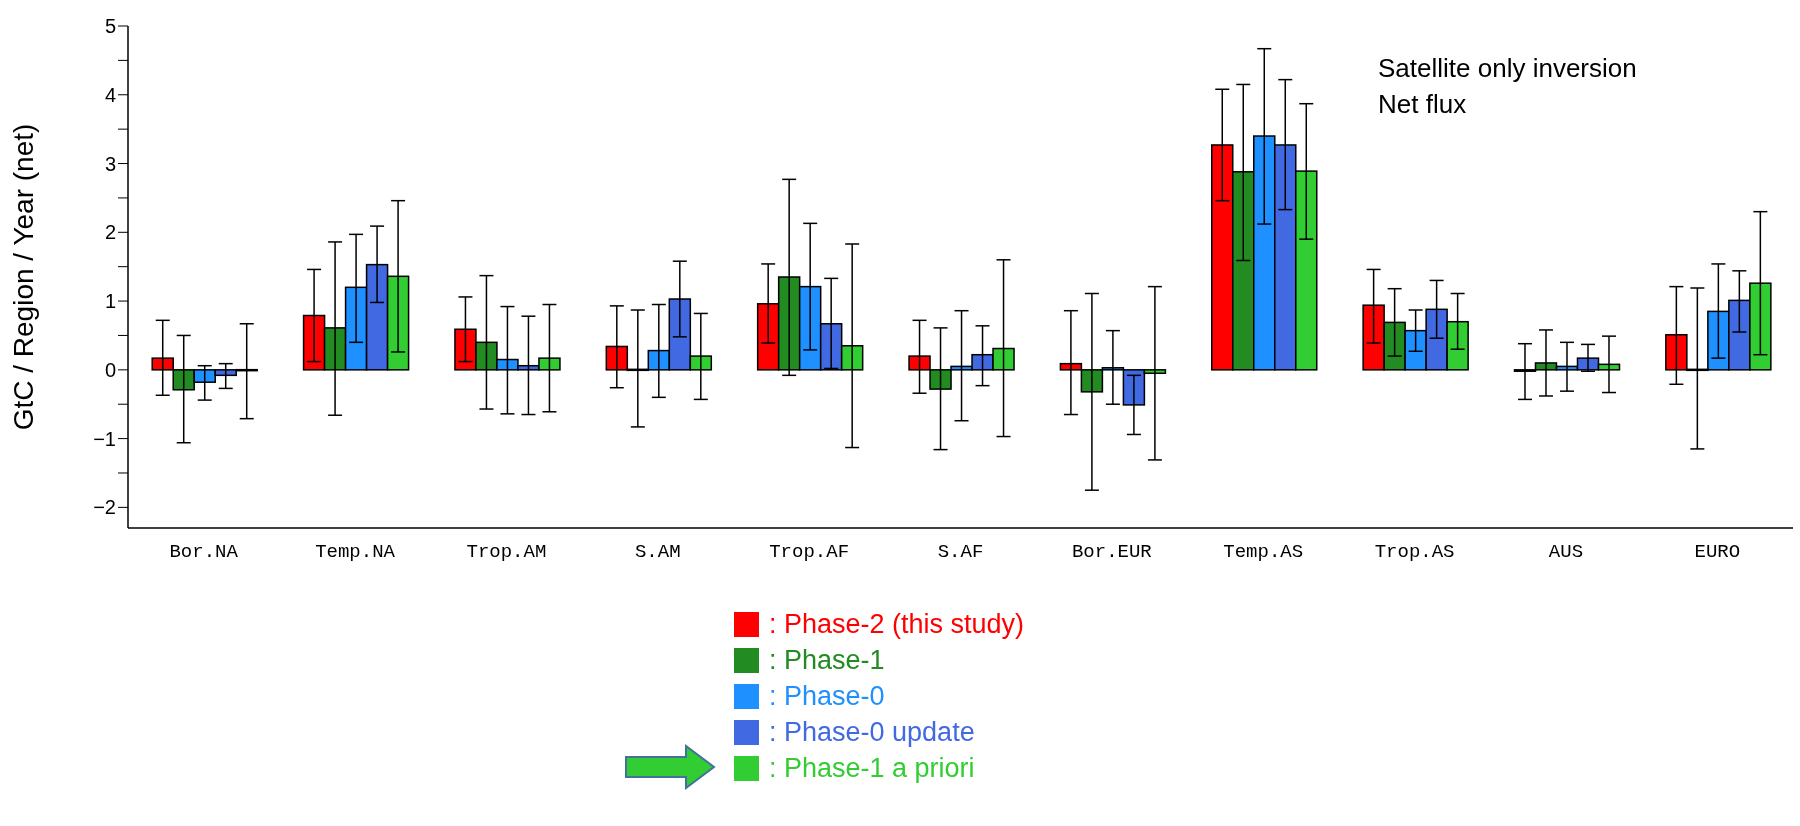  I want to click on legend-label: : Phase-2 (this study), so click(897, 624).